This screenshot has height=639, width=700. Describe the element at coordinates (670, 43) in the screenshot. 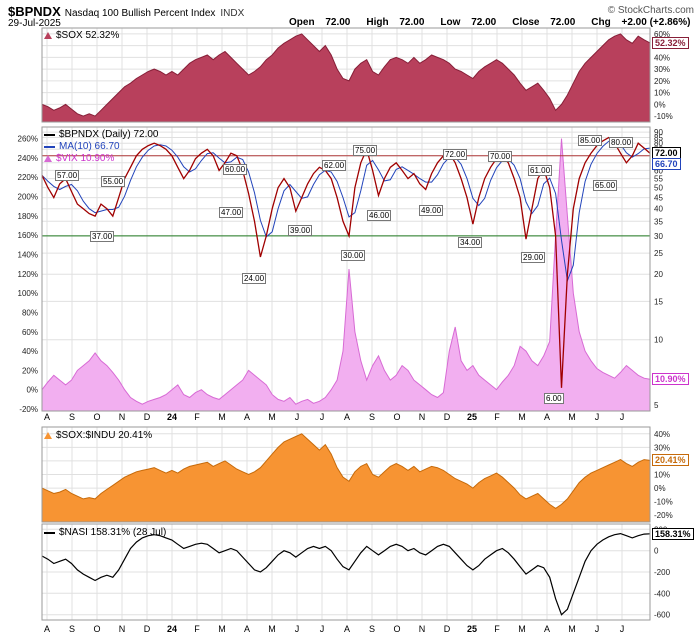

I see `last-value-badge: 52.32%` at that location.